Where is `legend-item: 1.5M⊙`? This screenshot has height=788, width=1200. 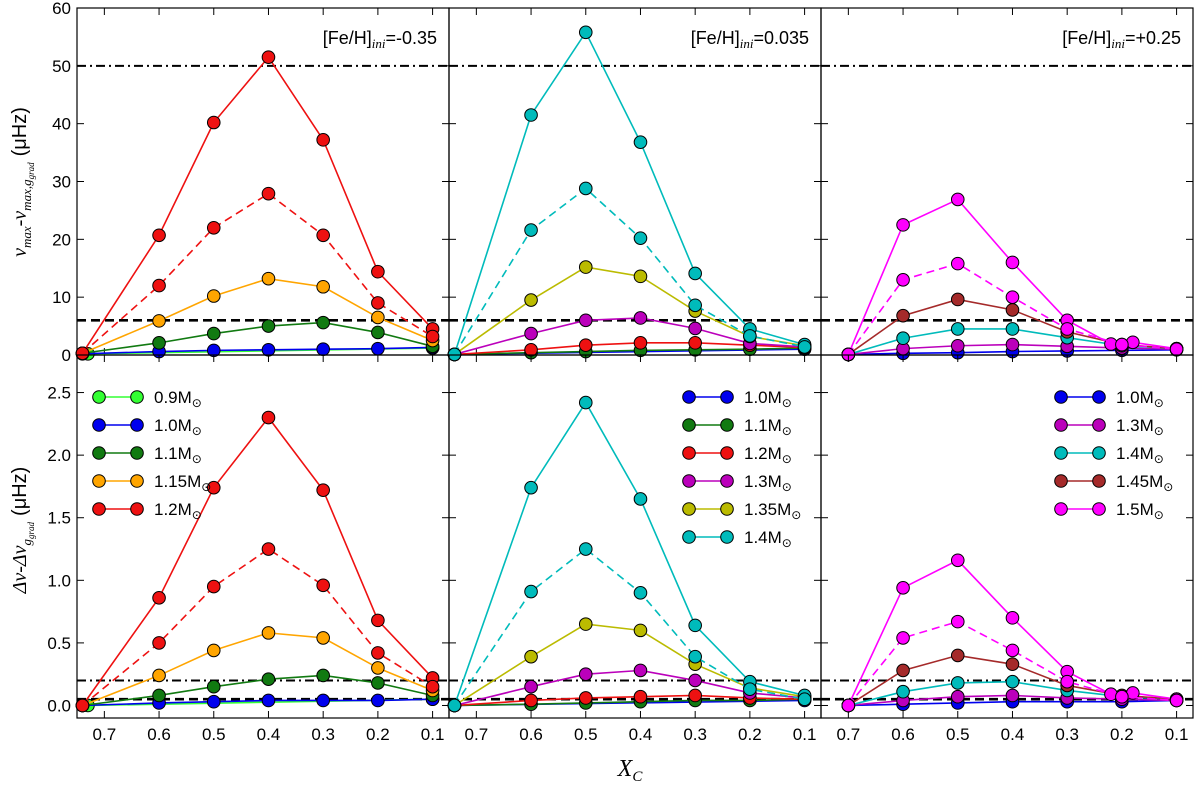
legend-item: 1.5M⊙ is located at coordinates (1109, 511).